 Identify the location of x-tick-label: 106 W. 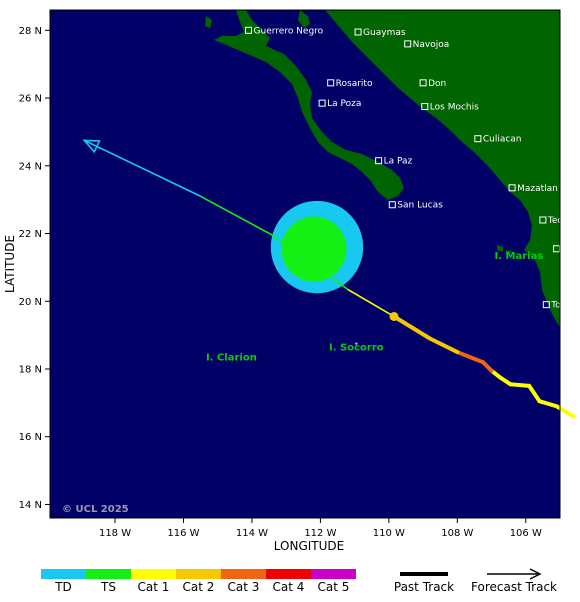
(526, 533).